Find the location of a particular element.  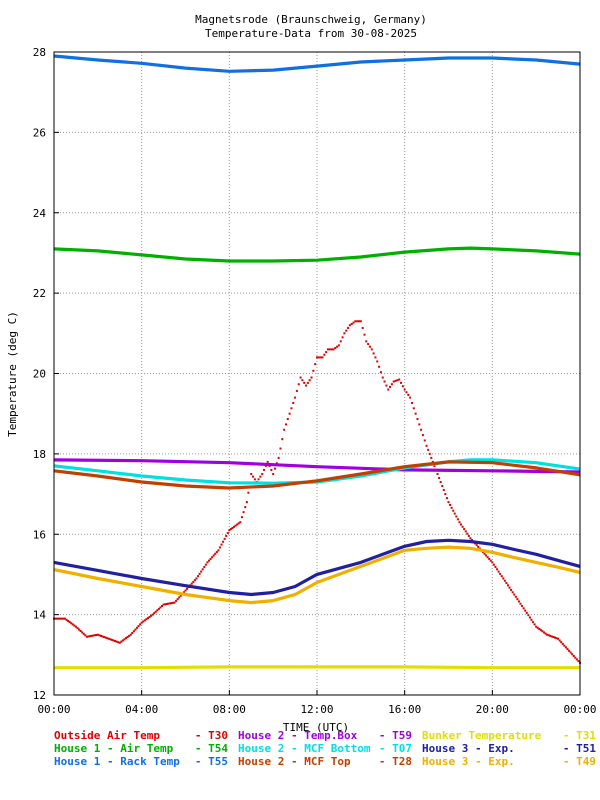

legend-label: House 3 - Exp. is located at coordinates (468, 748).